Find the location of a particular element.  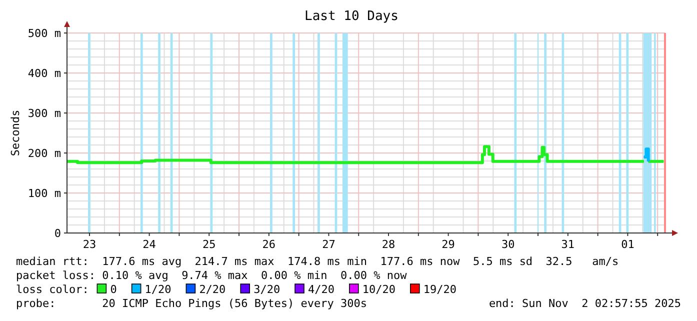

legend-label: 4/20 is located at coordinates (321, 289).